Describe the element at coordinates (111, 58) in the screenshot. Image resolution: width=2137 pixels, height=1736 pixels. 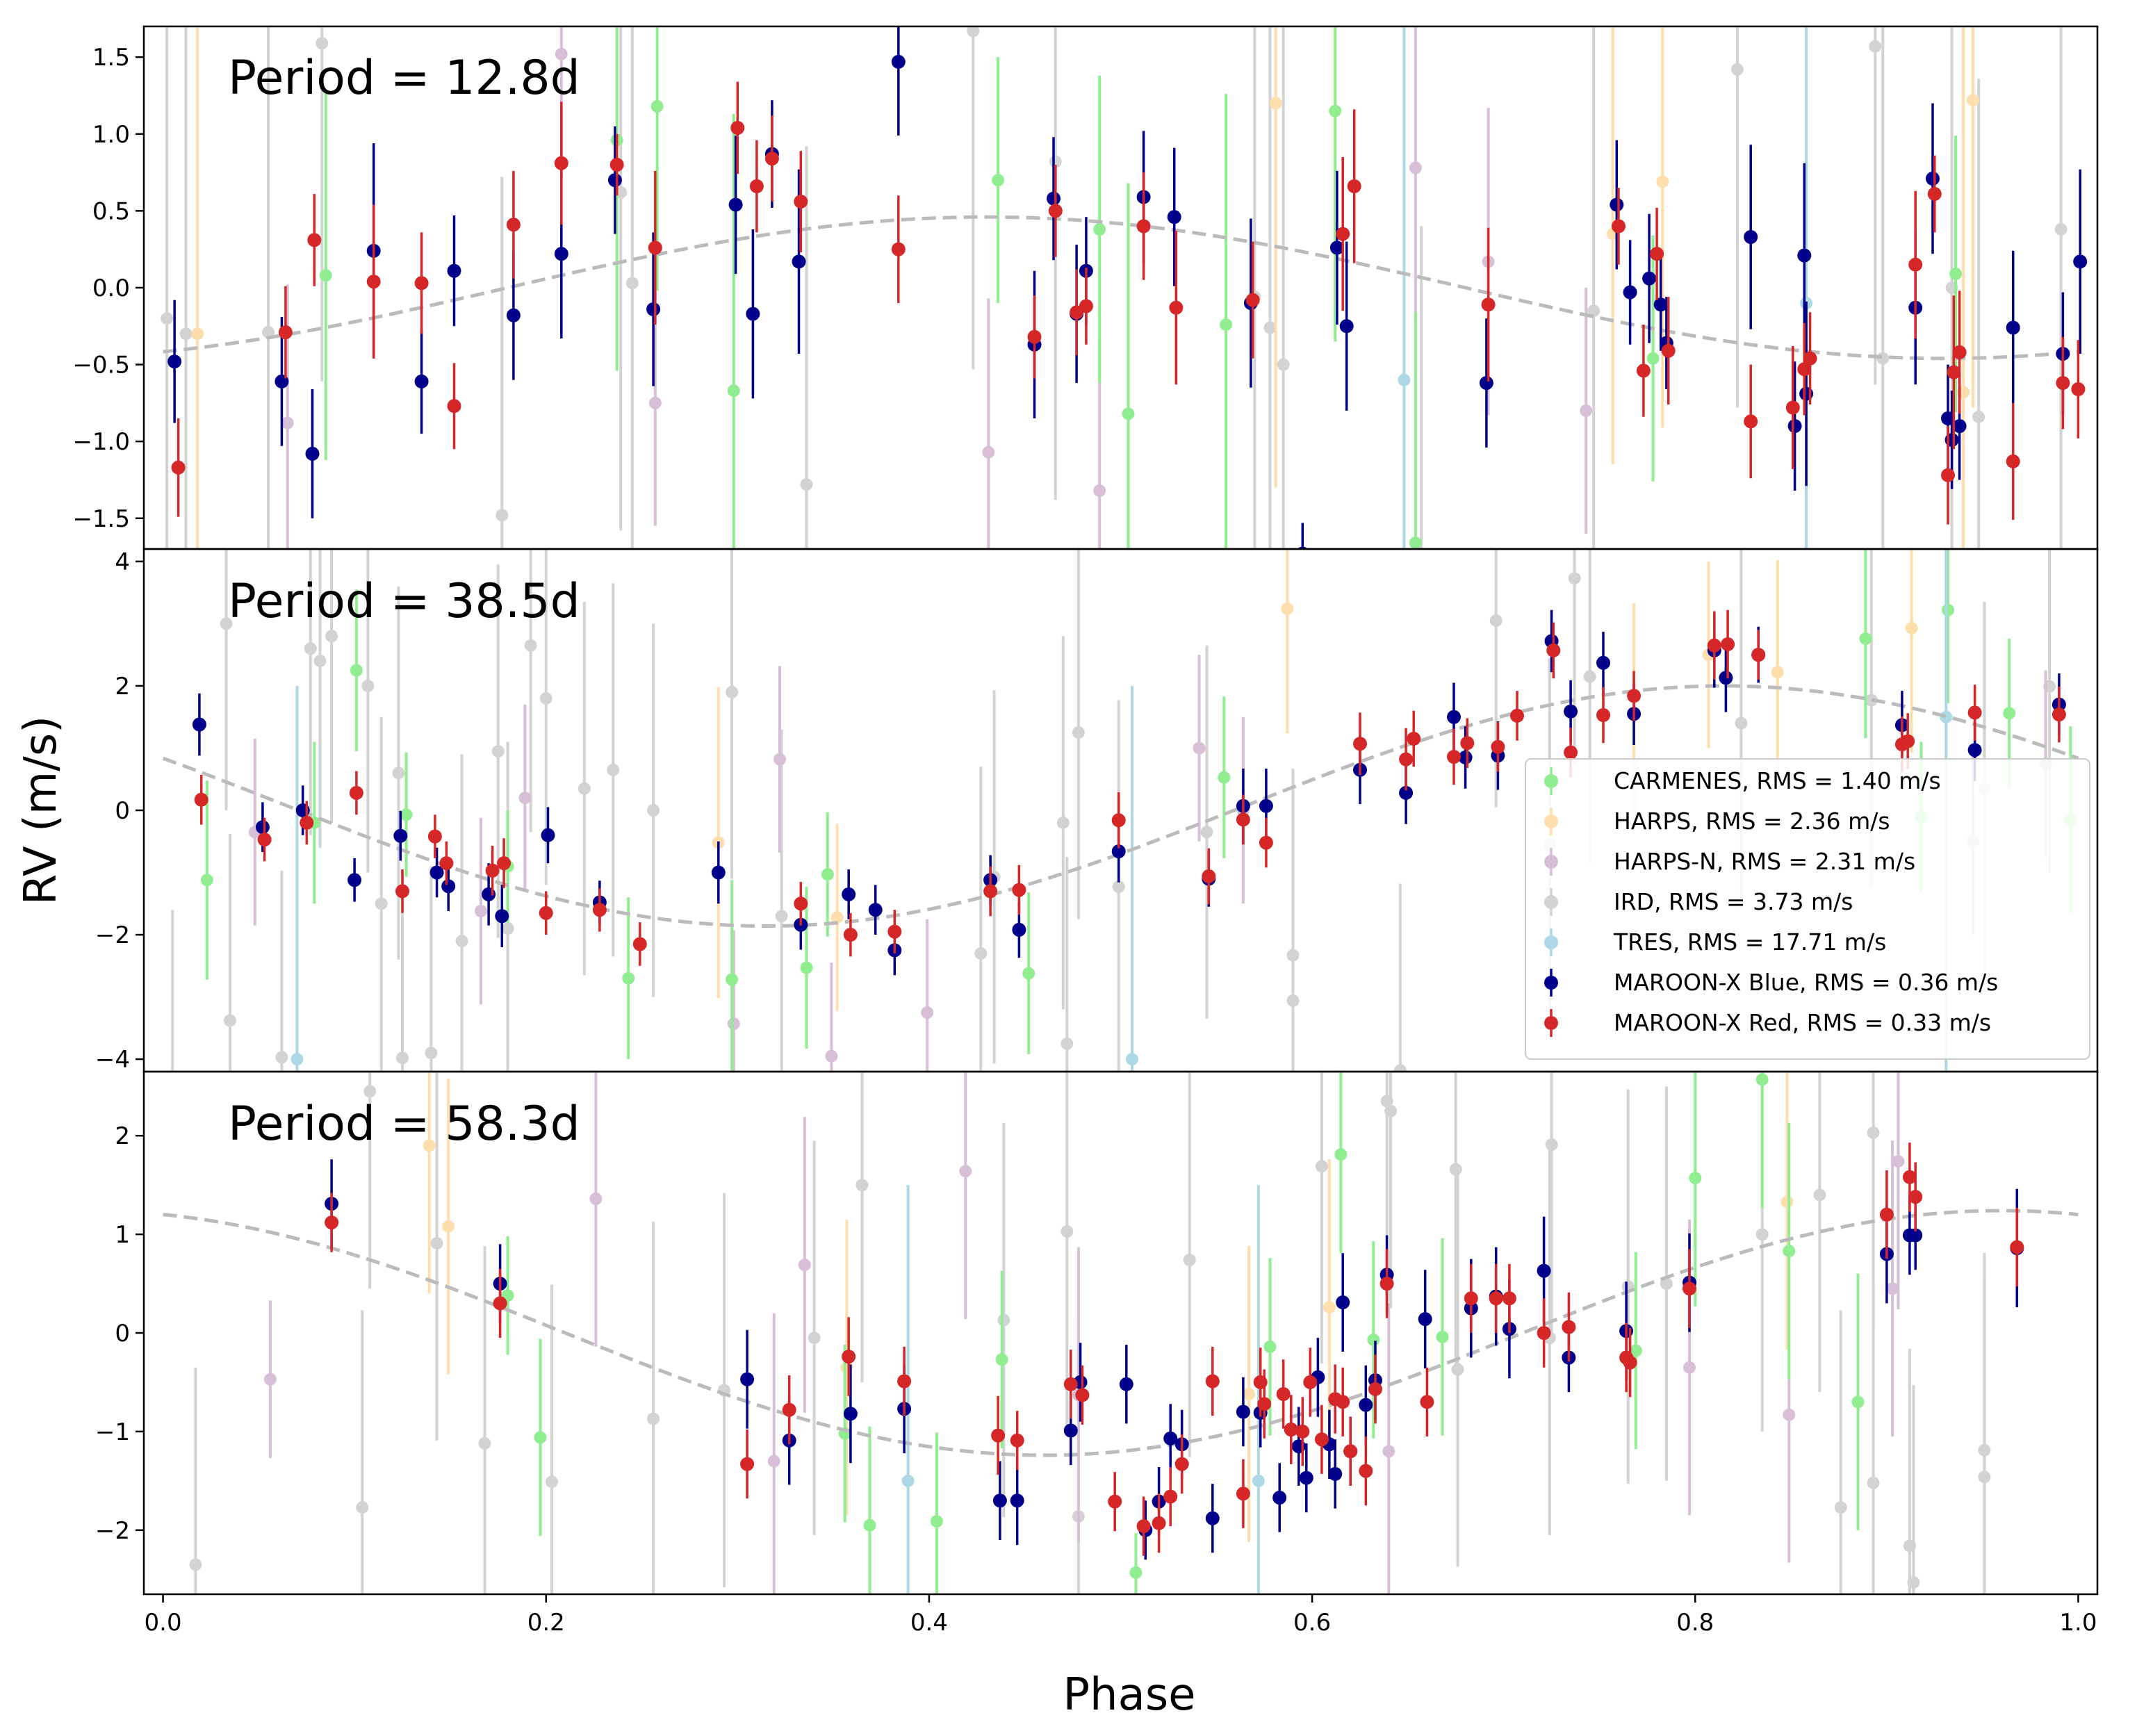
I see `y-tick-label: 1.5` at that location.